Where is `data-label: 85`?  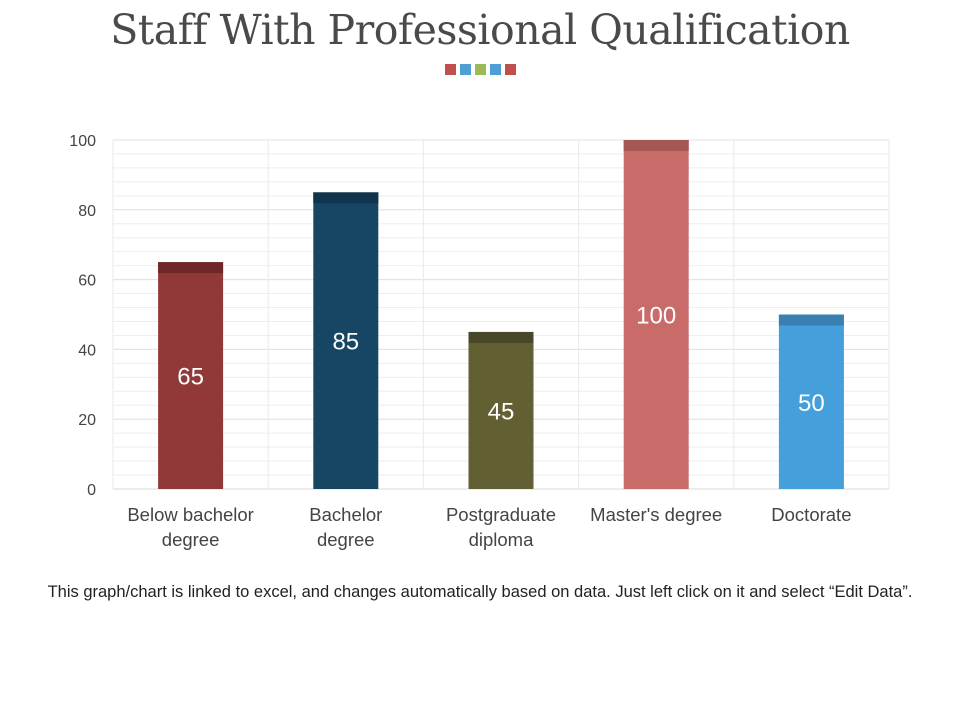
data-label: 85 is located at coordinates (345, 342).